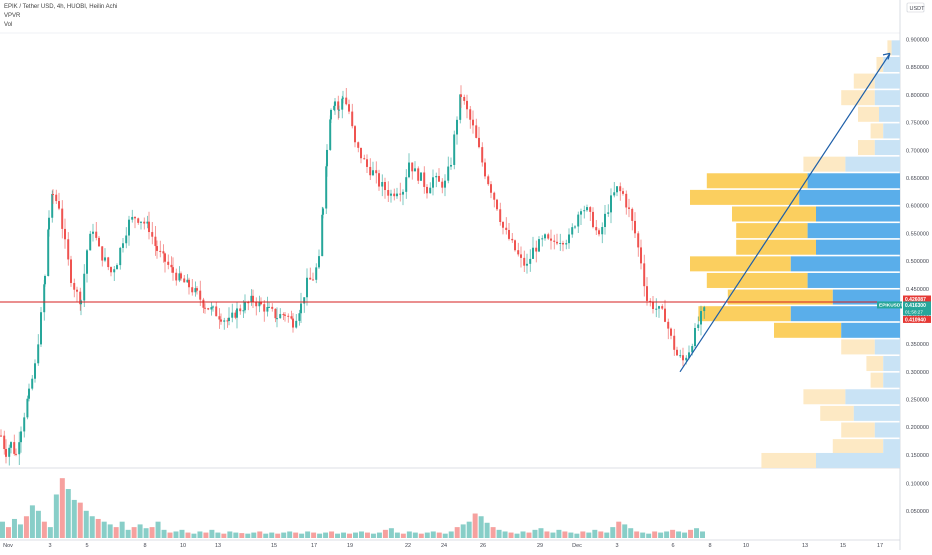  I want to click on price-tick-label: 0.550000, so click(917, 234).